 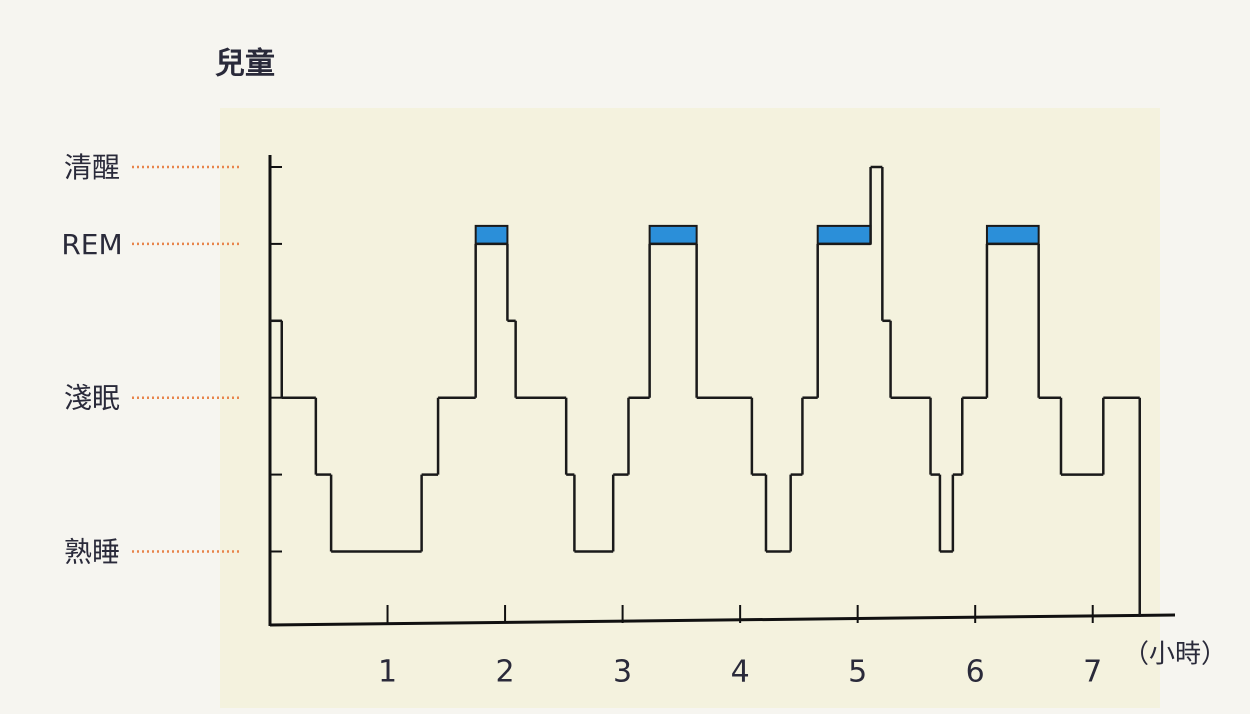 What do you see at coordinates (92, 551) in the screenshot?
I see `y-tick-label: 熟睡` at bounding box center [92, 551].